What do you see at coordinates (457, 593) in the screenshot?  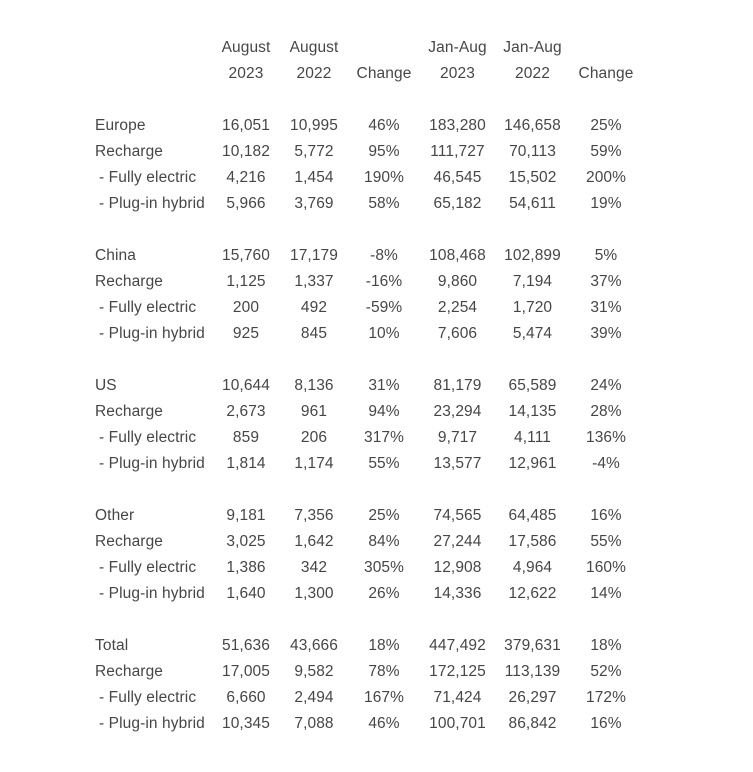 I see `value-cell: 14,336` at bounding box center [457, 593].